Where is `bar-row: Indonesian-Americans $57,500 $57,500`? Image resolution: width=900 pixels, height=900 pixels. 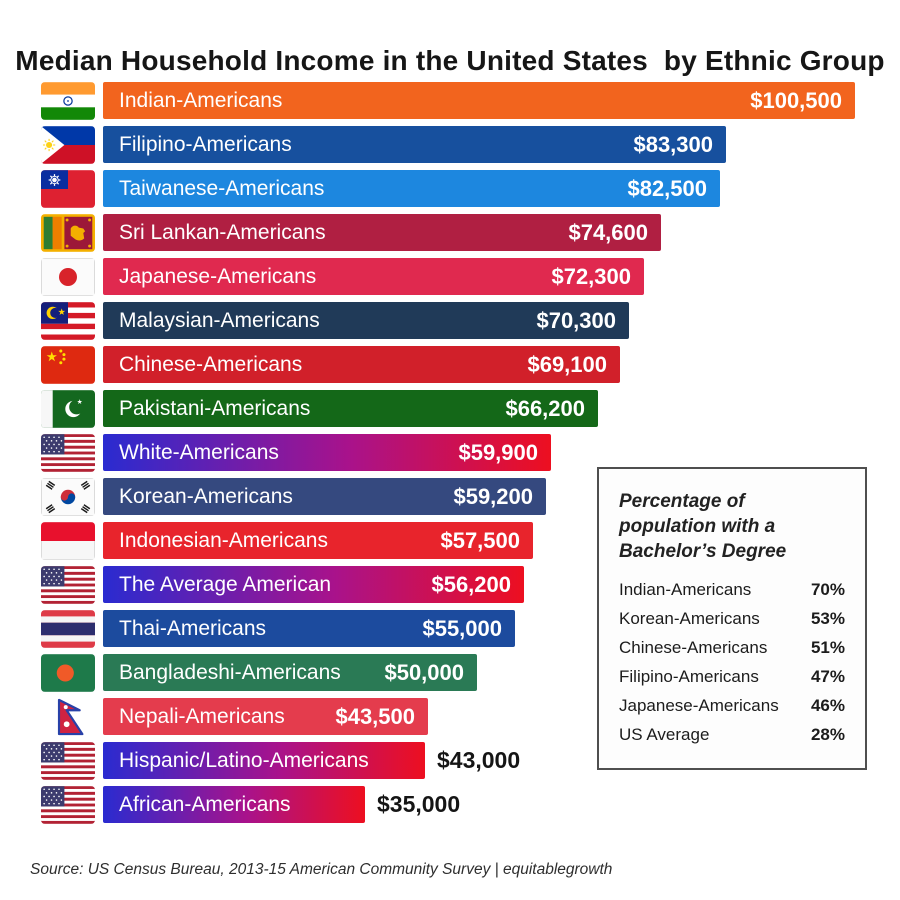
bar-row: Indonesian-Americans $57,500 $57,500 is located at coordinates (447, 540).